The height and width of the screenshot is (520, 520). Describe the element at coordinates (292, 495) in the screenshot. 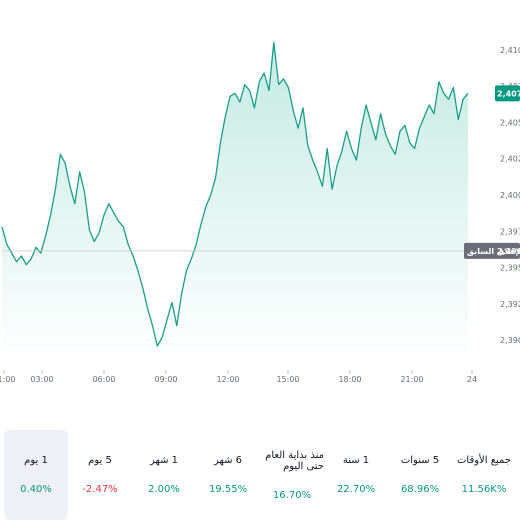

I see `performance-period-value: 16.70%` at that location.